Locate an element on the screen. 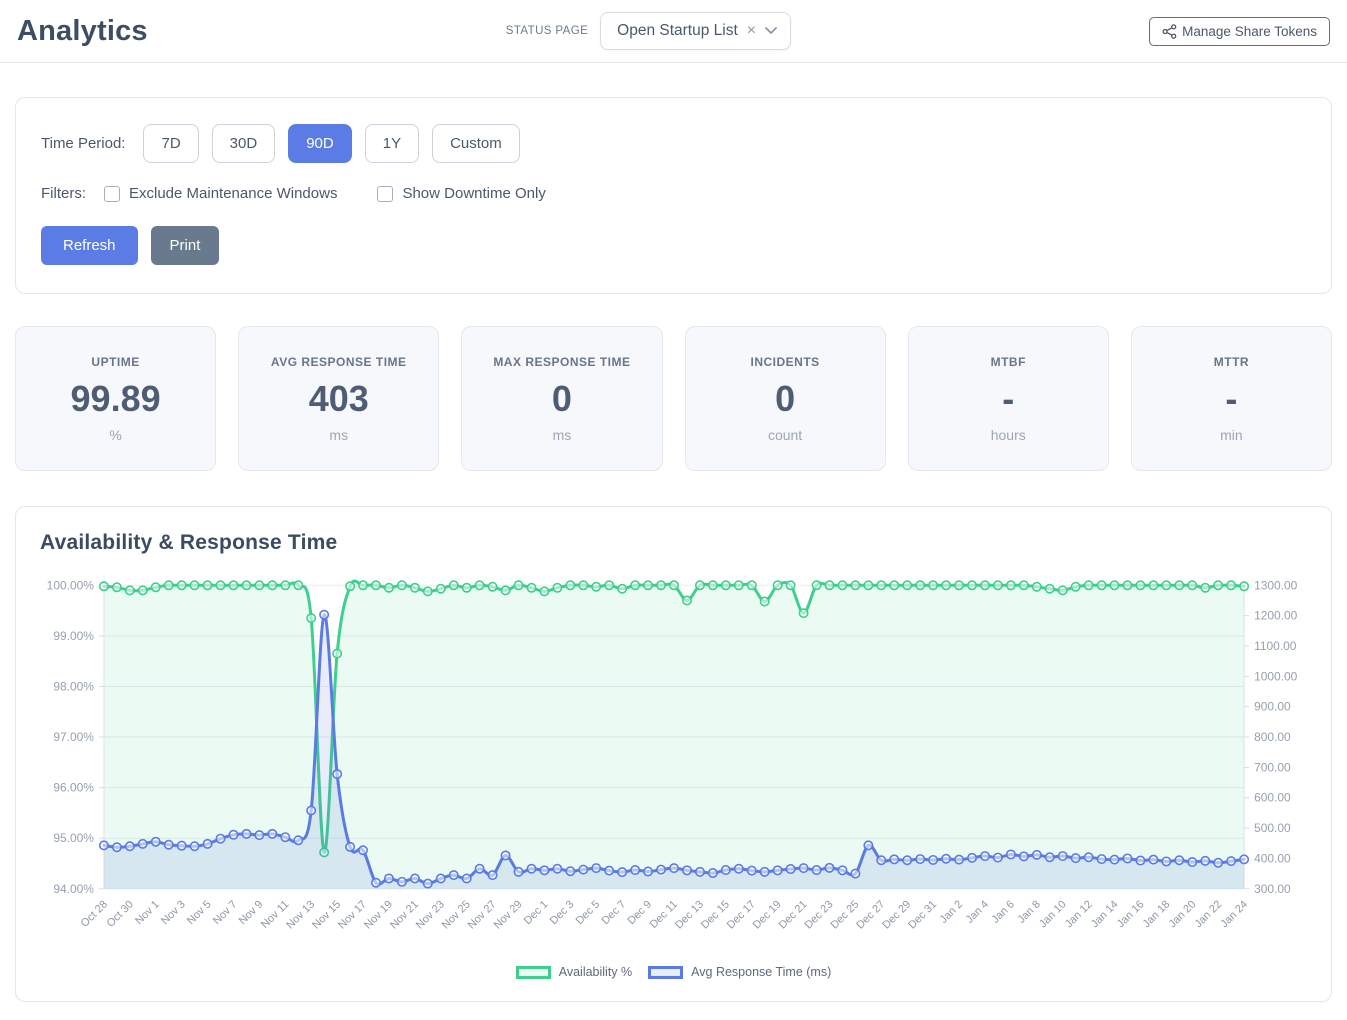 This screenshot has height=1020, width=1347. svg-text: Nov 29 is located at coordinates (508, 914).